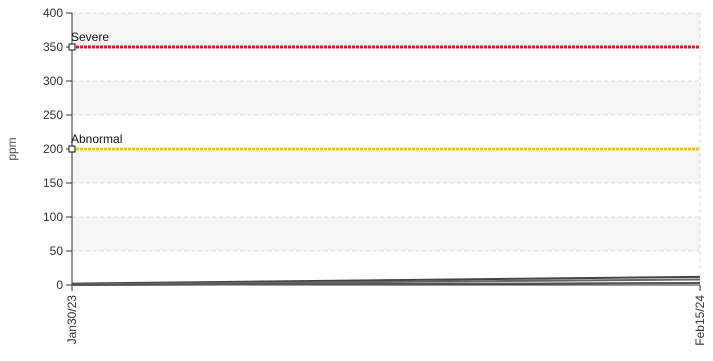 The height and width of the screenshot is (361, 713). I want to click on y-tick-label: 100, so click(53, 217).